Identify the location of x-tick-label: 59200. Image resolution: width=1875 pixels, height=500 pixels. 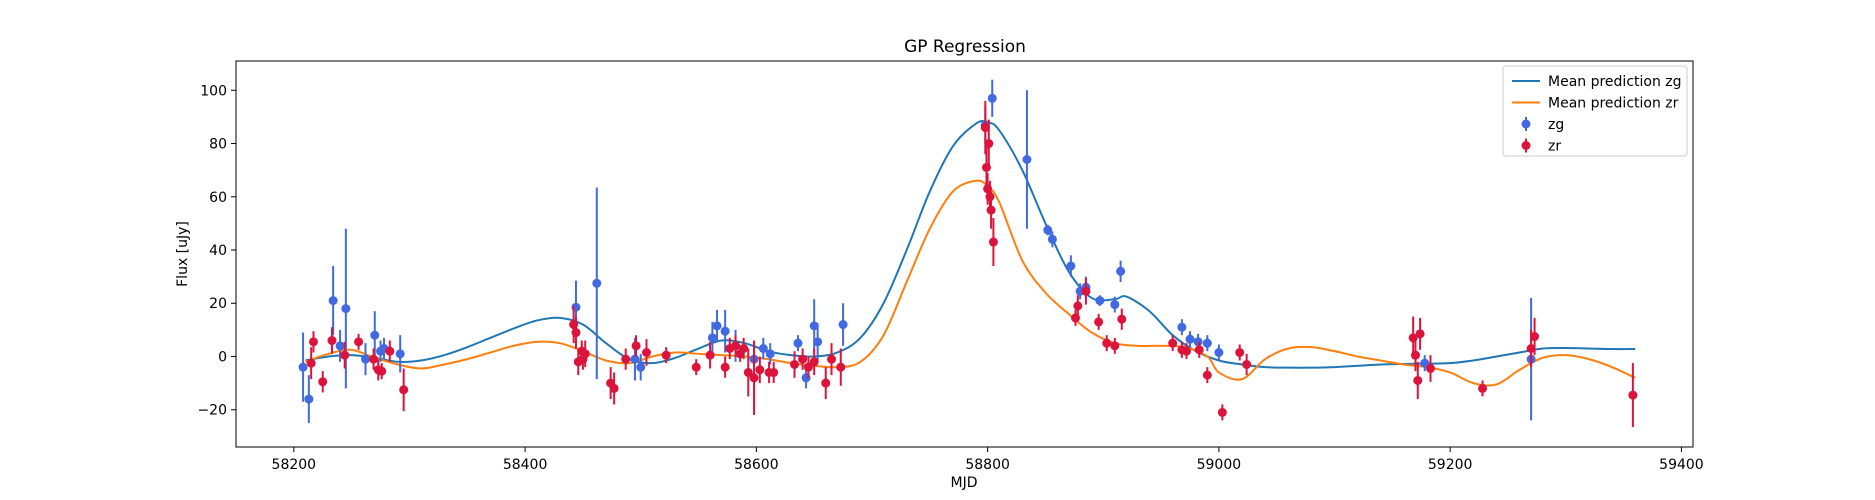
(1450, 465).